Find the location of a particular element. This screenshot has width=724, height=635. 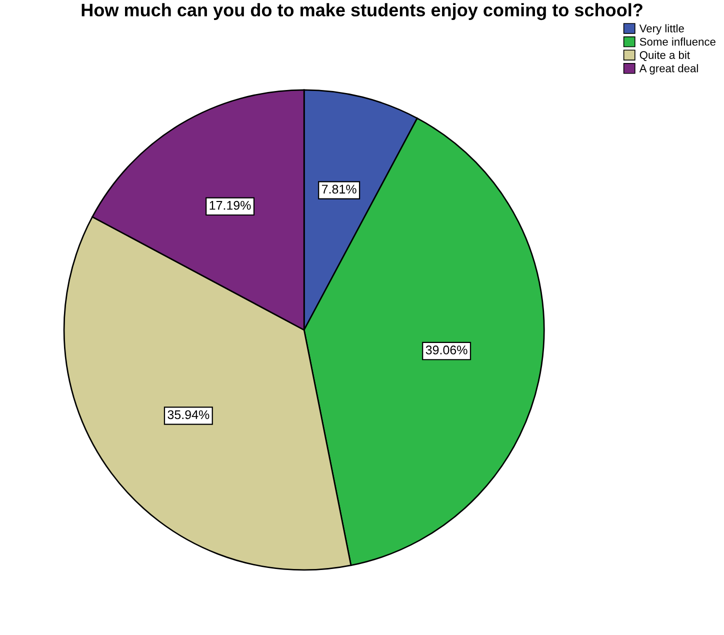

data-label: 17.19% is located at coordinates (230, 205).